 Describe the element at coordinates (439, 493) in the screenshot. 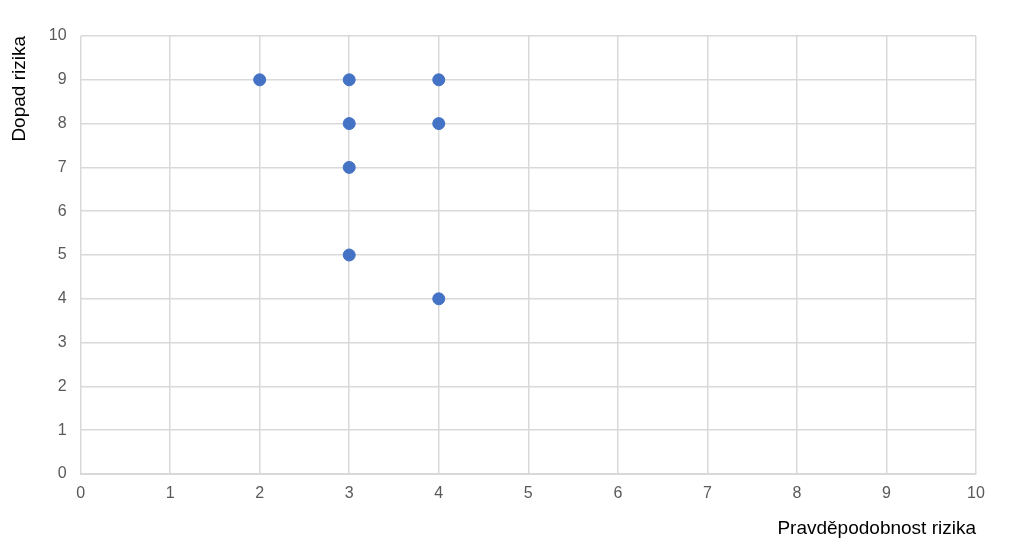

I see `x-tick-label: 4` at that location.